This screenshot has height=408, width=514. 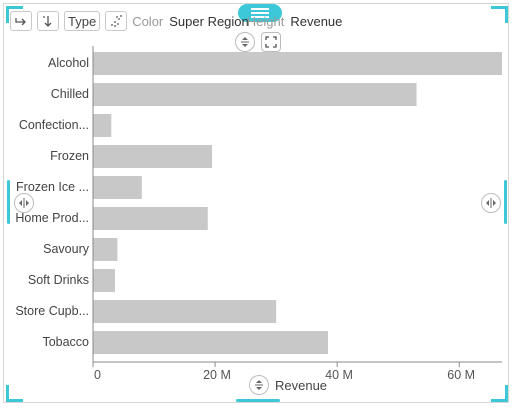 I want to click on resize-handle-left, so click(x=8, y=202).